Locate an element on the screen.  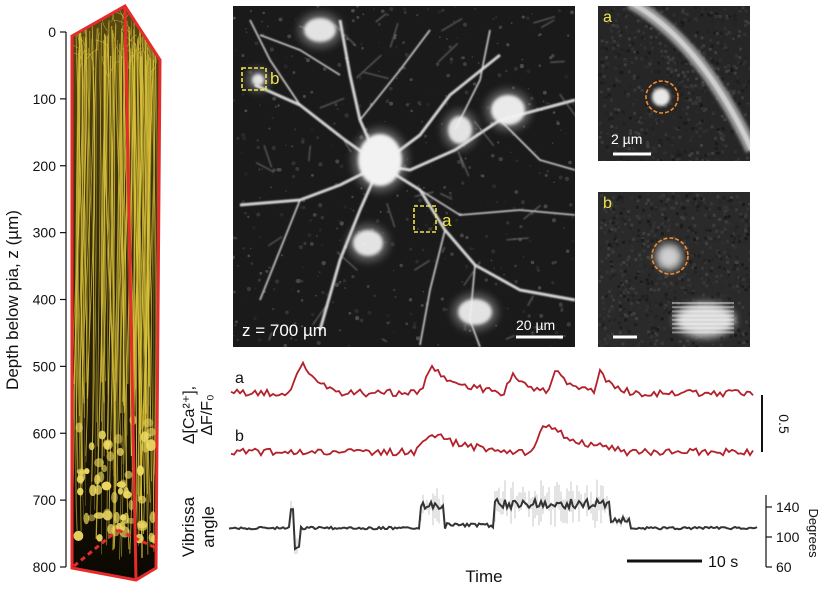
inset-a-label: a is located at coordinates (607, 17).